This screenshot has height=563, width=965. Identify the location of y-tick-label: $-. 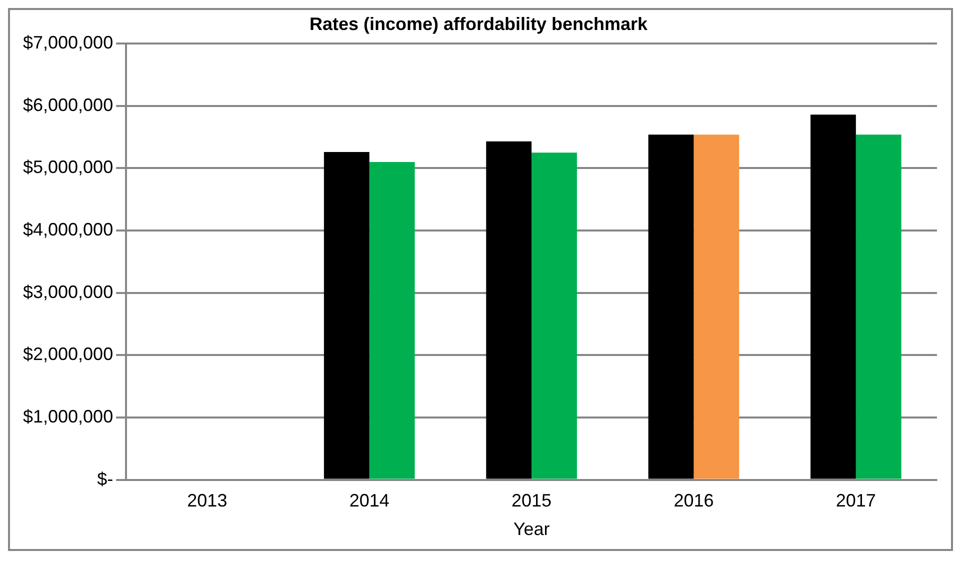
(105, 478).